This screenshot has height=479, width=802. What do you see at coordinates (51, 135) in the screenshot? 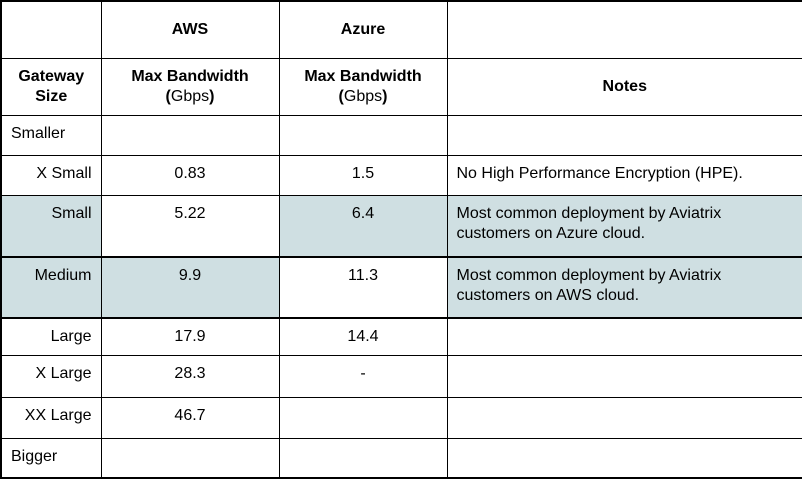
I see `cell-size: Smaller` at bounding box center [51, 135].